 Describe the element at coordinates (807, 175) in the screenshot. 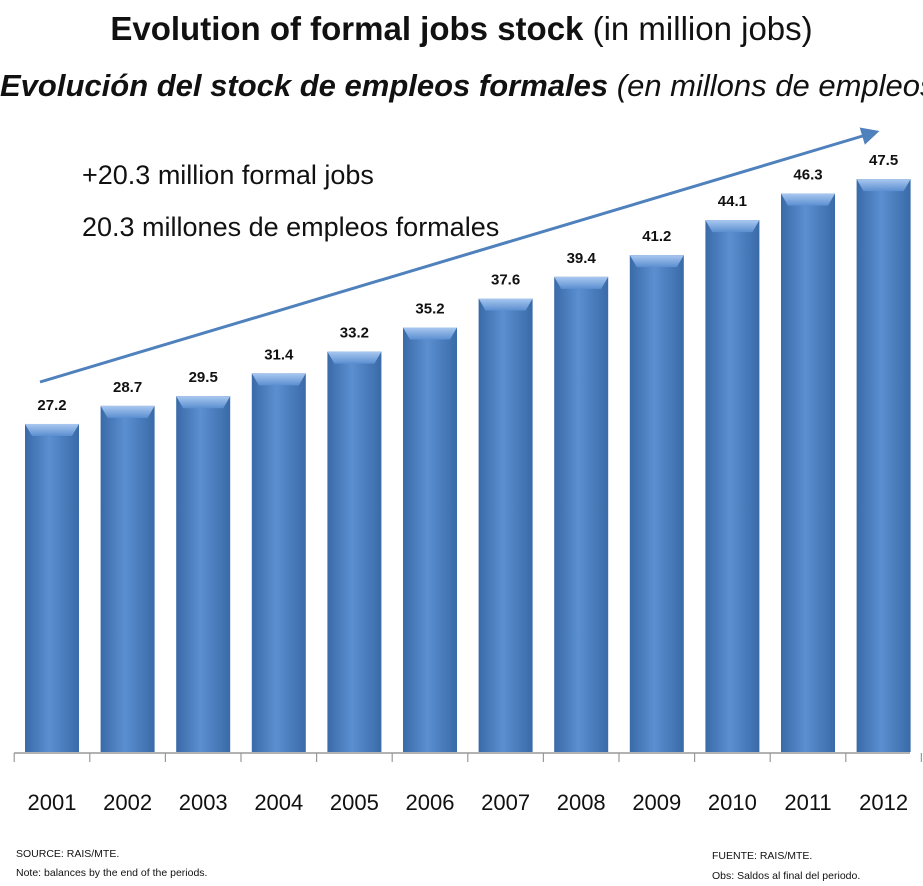

I see `data-label: 46.3` at that location.